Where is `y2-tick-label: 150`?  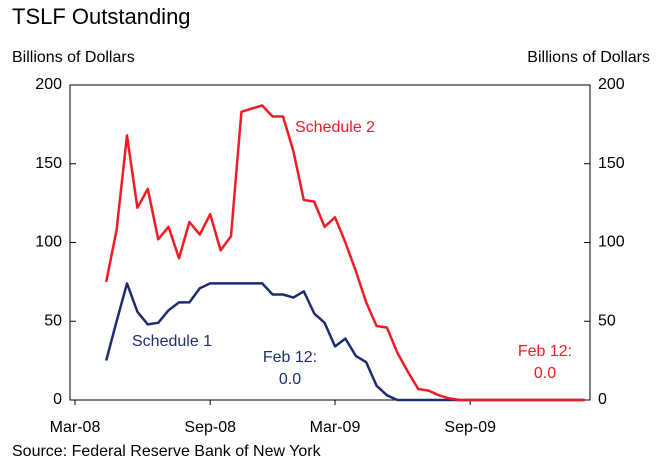
y2-tick-label: 150 is located at coordinates (611, 163).